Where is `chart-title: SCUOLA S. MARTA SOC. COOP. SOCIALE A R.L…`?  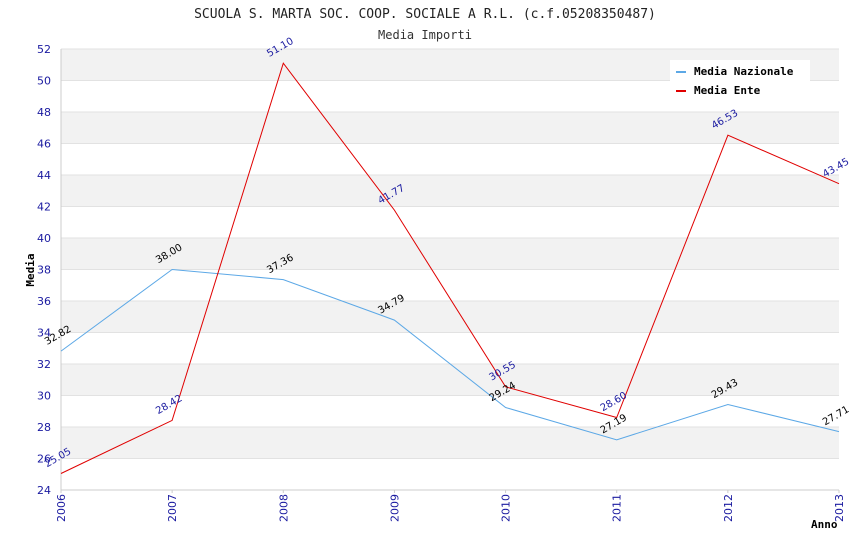
chart-title: SCUOLA S. MARTA SOC. COOP. SOCIALE A R.L… is located at coordinates (425, 14).